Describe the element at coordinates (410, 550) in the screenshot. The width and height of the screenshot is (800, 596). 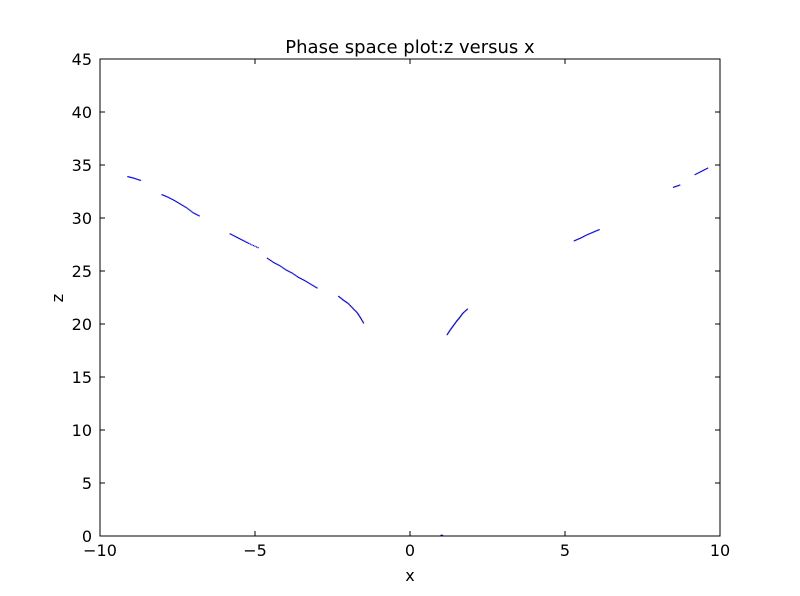
I see `x-tick-label: 0` at that location.